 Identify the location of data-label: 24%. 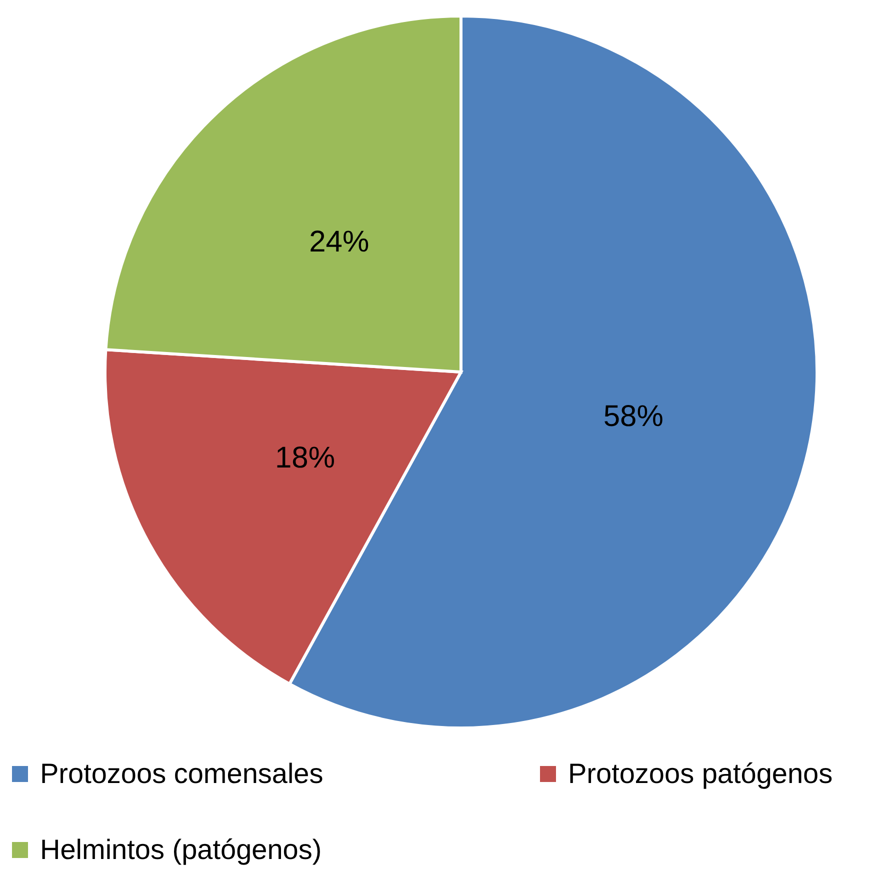
(339, 242).